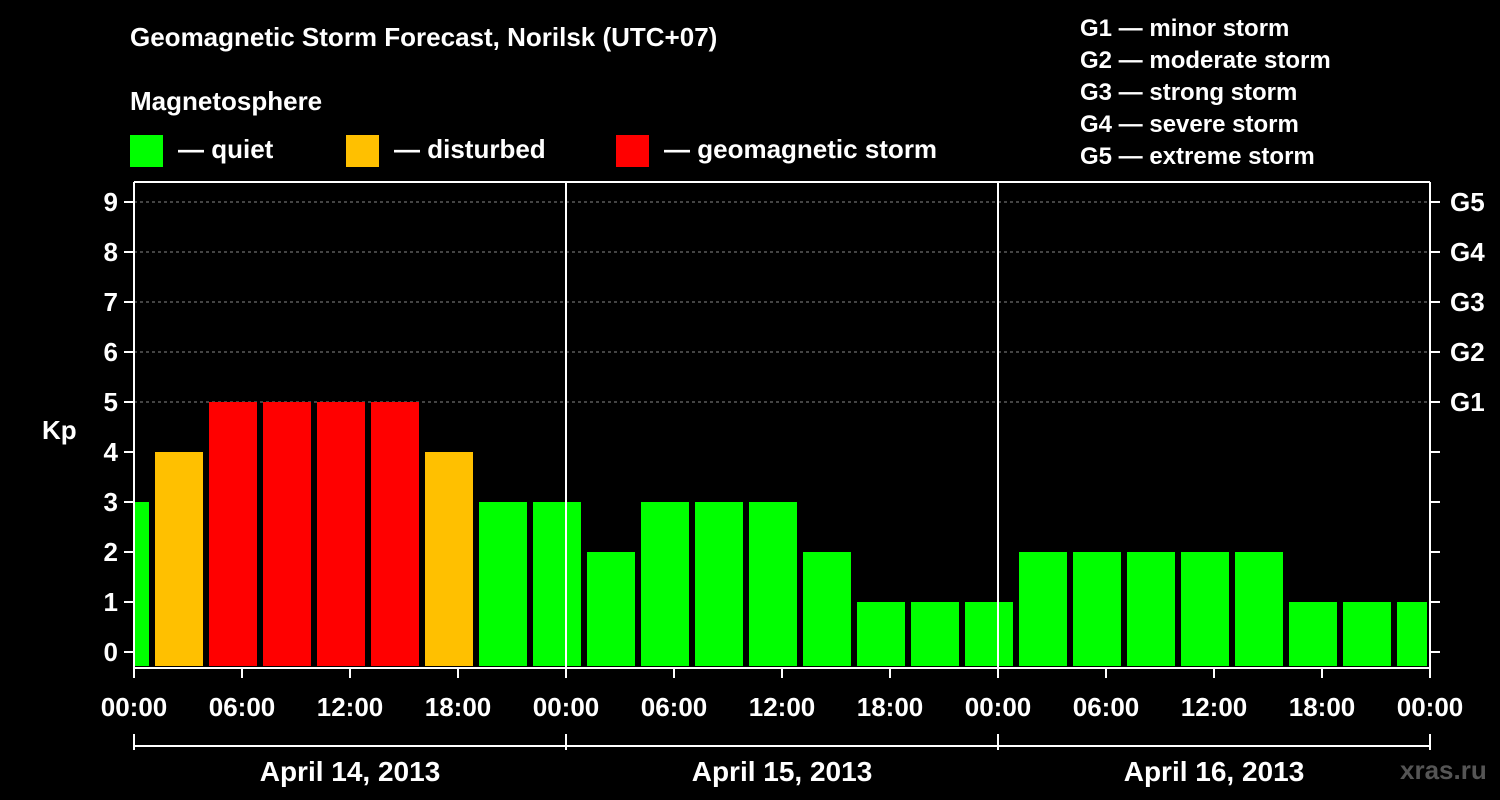 The height and width of the screenshot is (800, 1500). I want to click on y-tick-label: 5, so click(111, 402).